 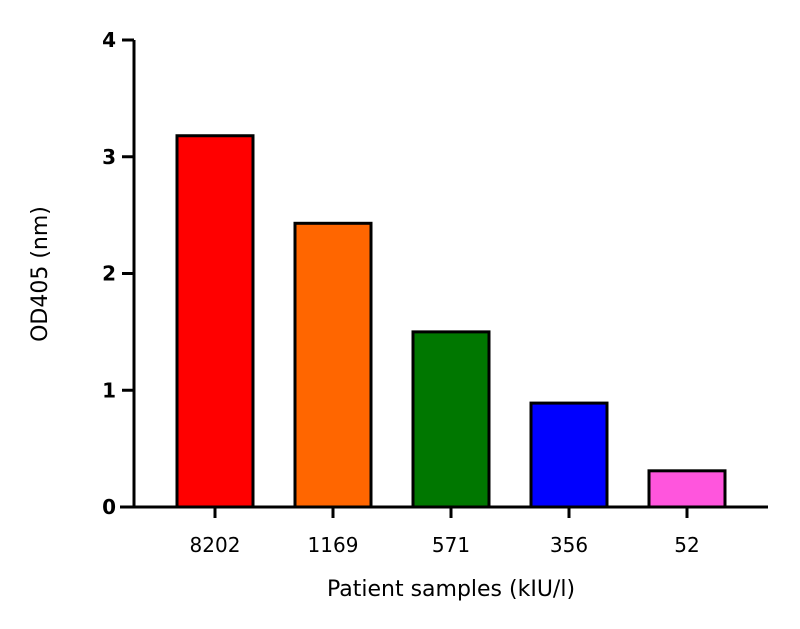 I want to click on y-tick-label: 0, so click(x=109, y=507).